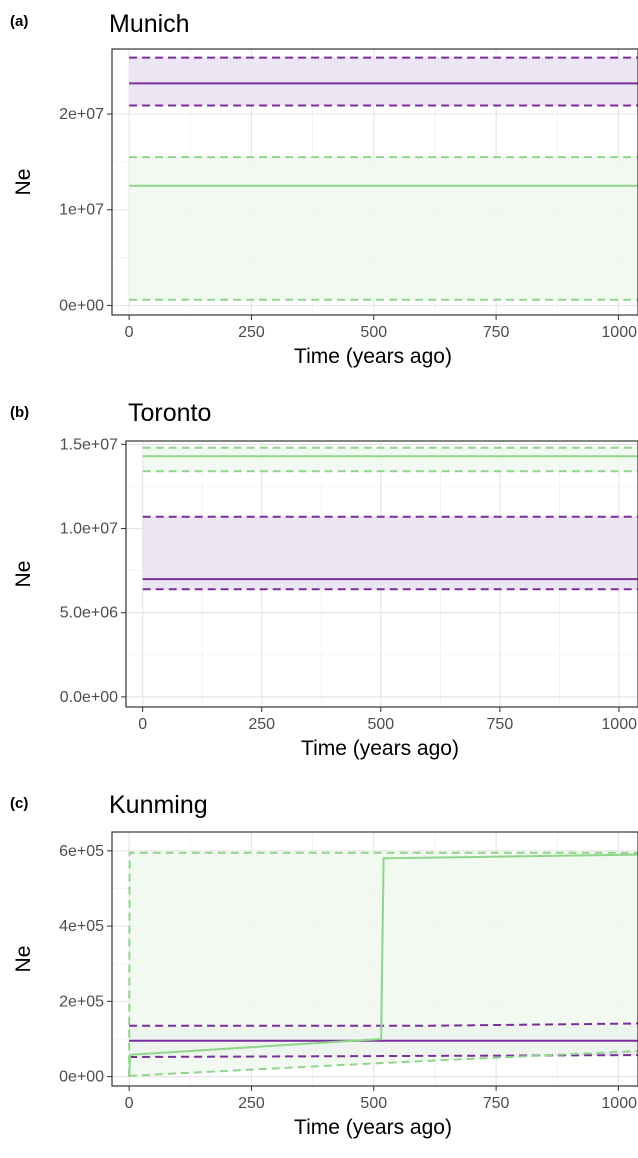 The width and height of the screenshot is (638, 1158). Describe the element at coordinates (81, 1001) in the screenshot. I see `y-tick-label: 2e+05` at that location.